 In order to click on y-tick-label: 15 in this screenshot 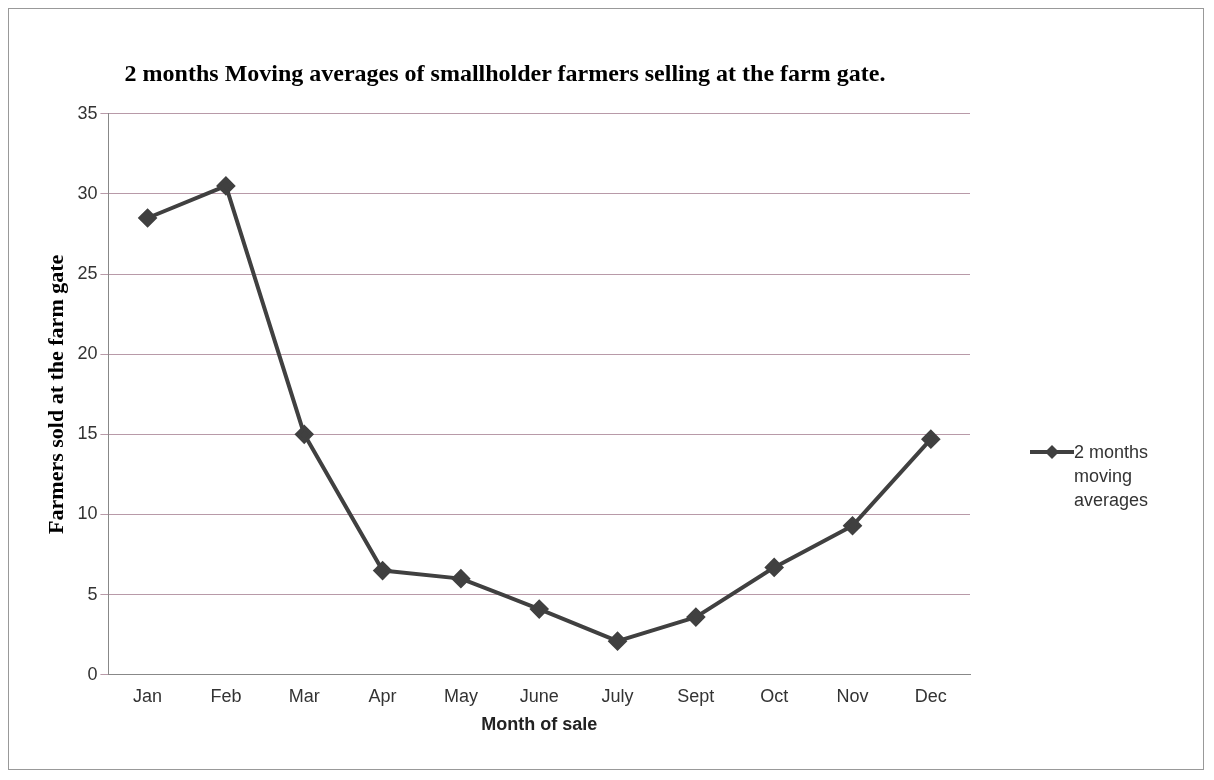, I will do `click(87, 433)`.